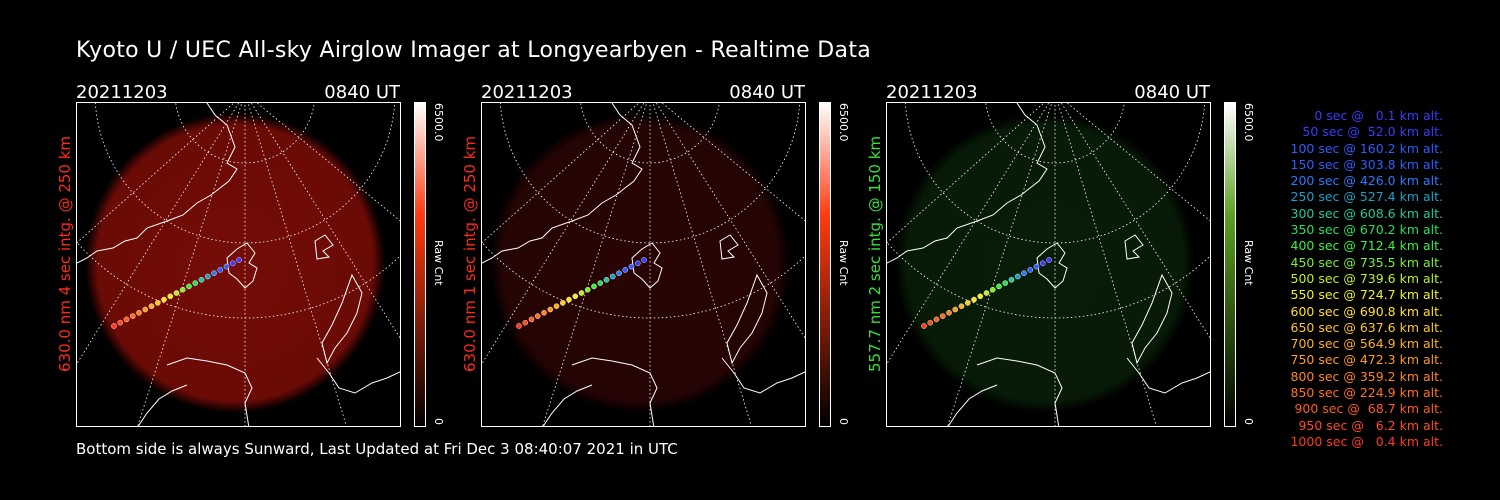 The width and height of the screenshot is (1500, 500). I want to click on legend-row: 750 sec @ 472.3 km alt., so click(1364, 360).